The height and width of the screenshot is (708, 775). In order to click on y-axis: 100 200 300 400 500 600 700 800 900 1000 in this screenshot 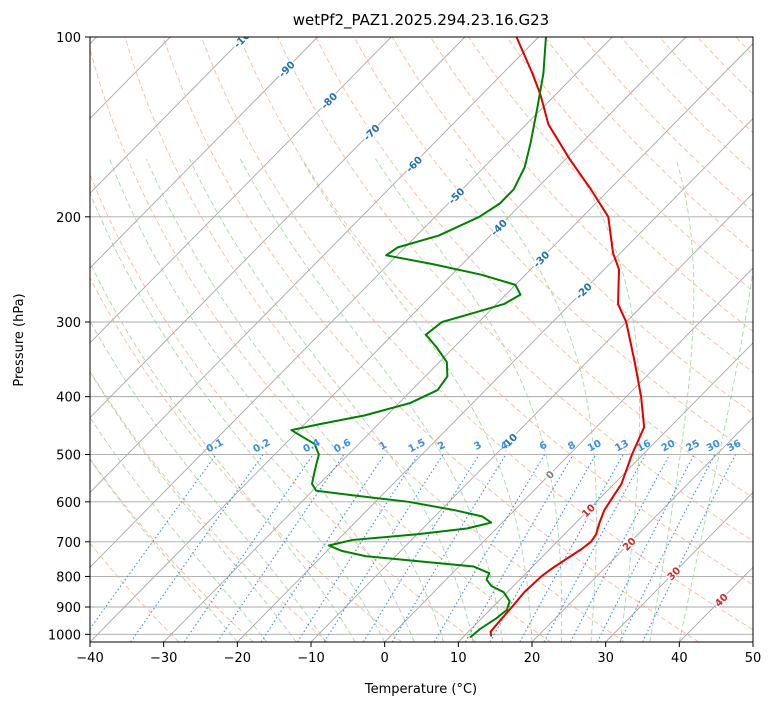, I will do `click(69, 337)`.